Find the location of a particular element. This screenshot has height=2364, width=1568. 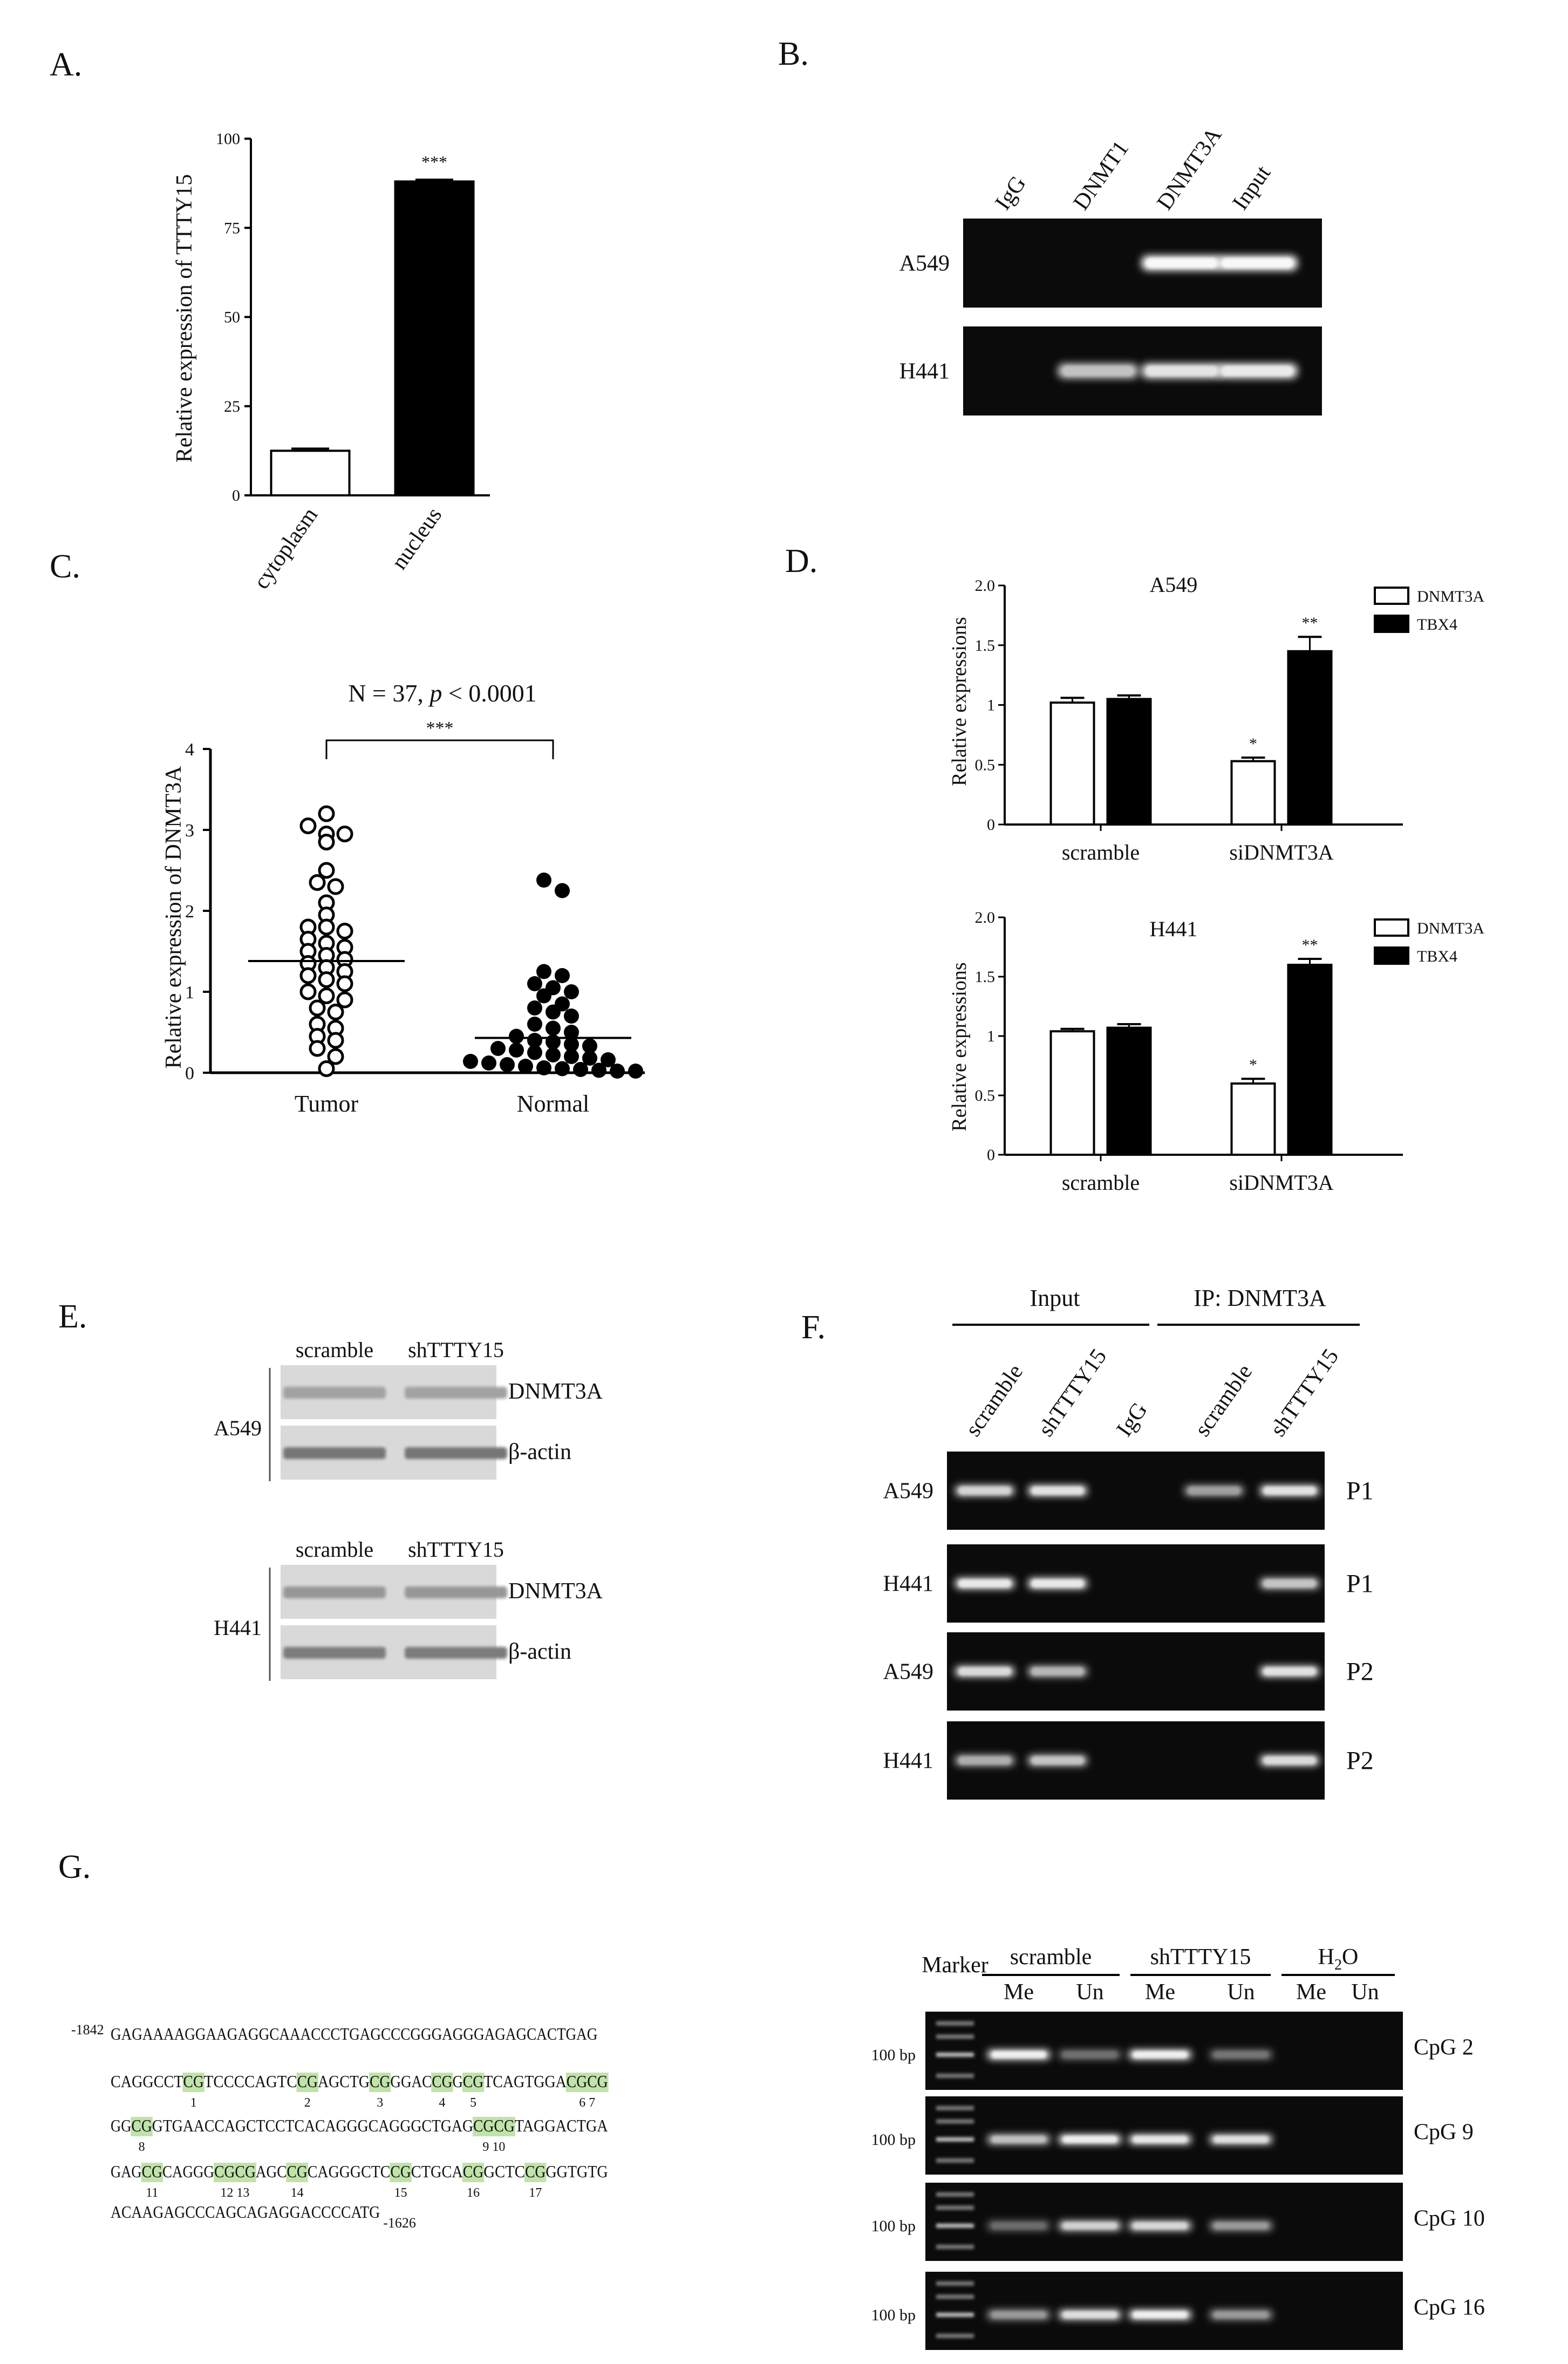

panel-g-size-label: 100 bp is located at coordinates (893, 2140).